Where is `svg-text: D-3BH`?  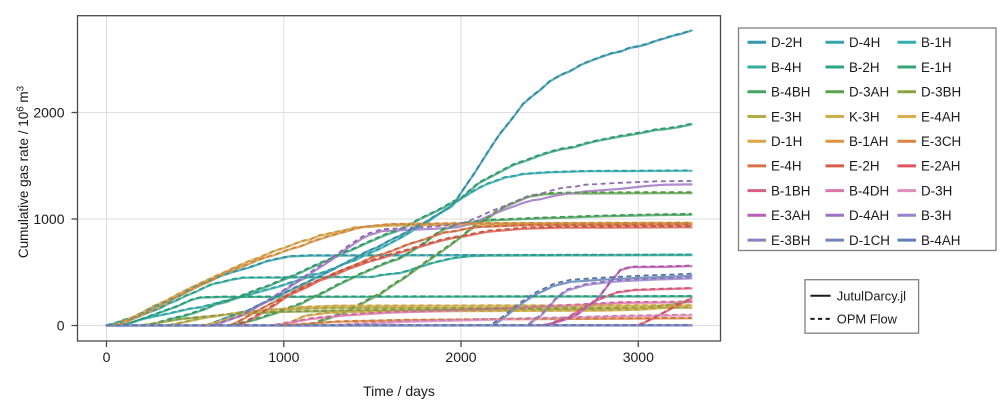 svg-text: D-3BH is located at coordinates (941, 92).